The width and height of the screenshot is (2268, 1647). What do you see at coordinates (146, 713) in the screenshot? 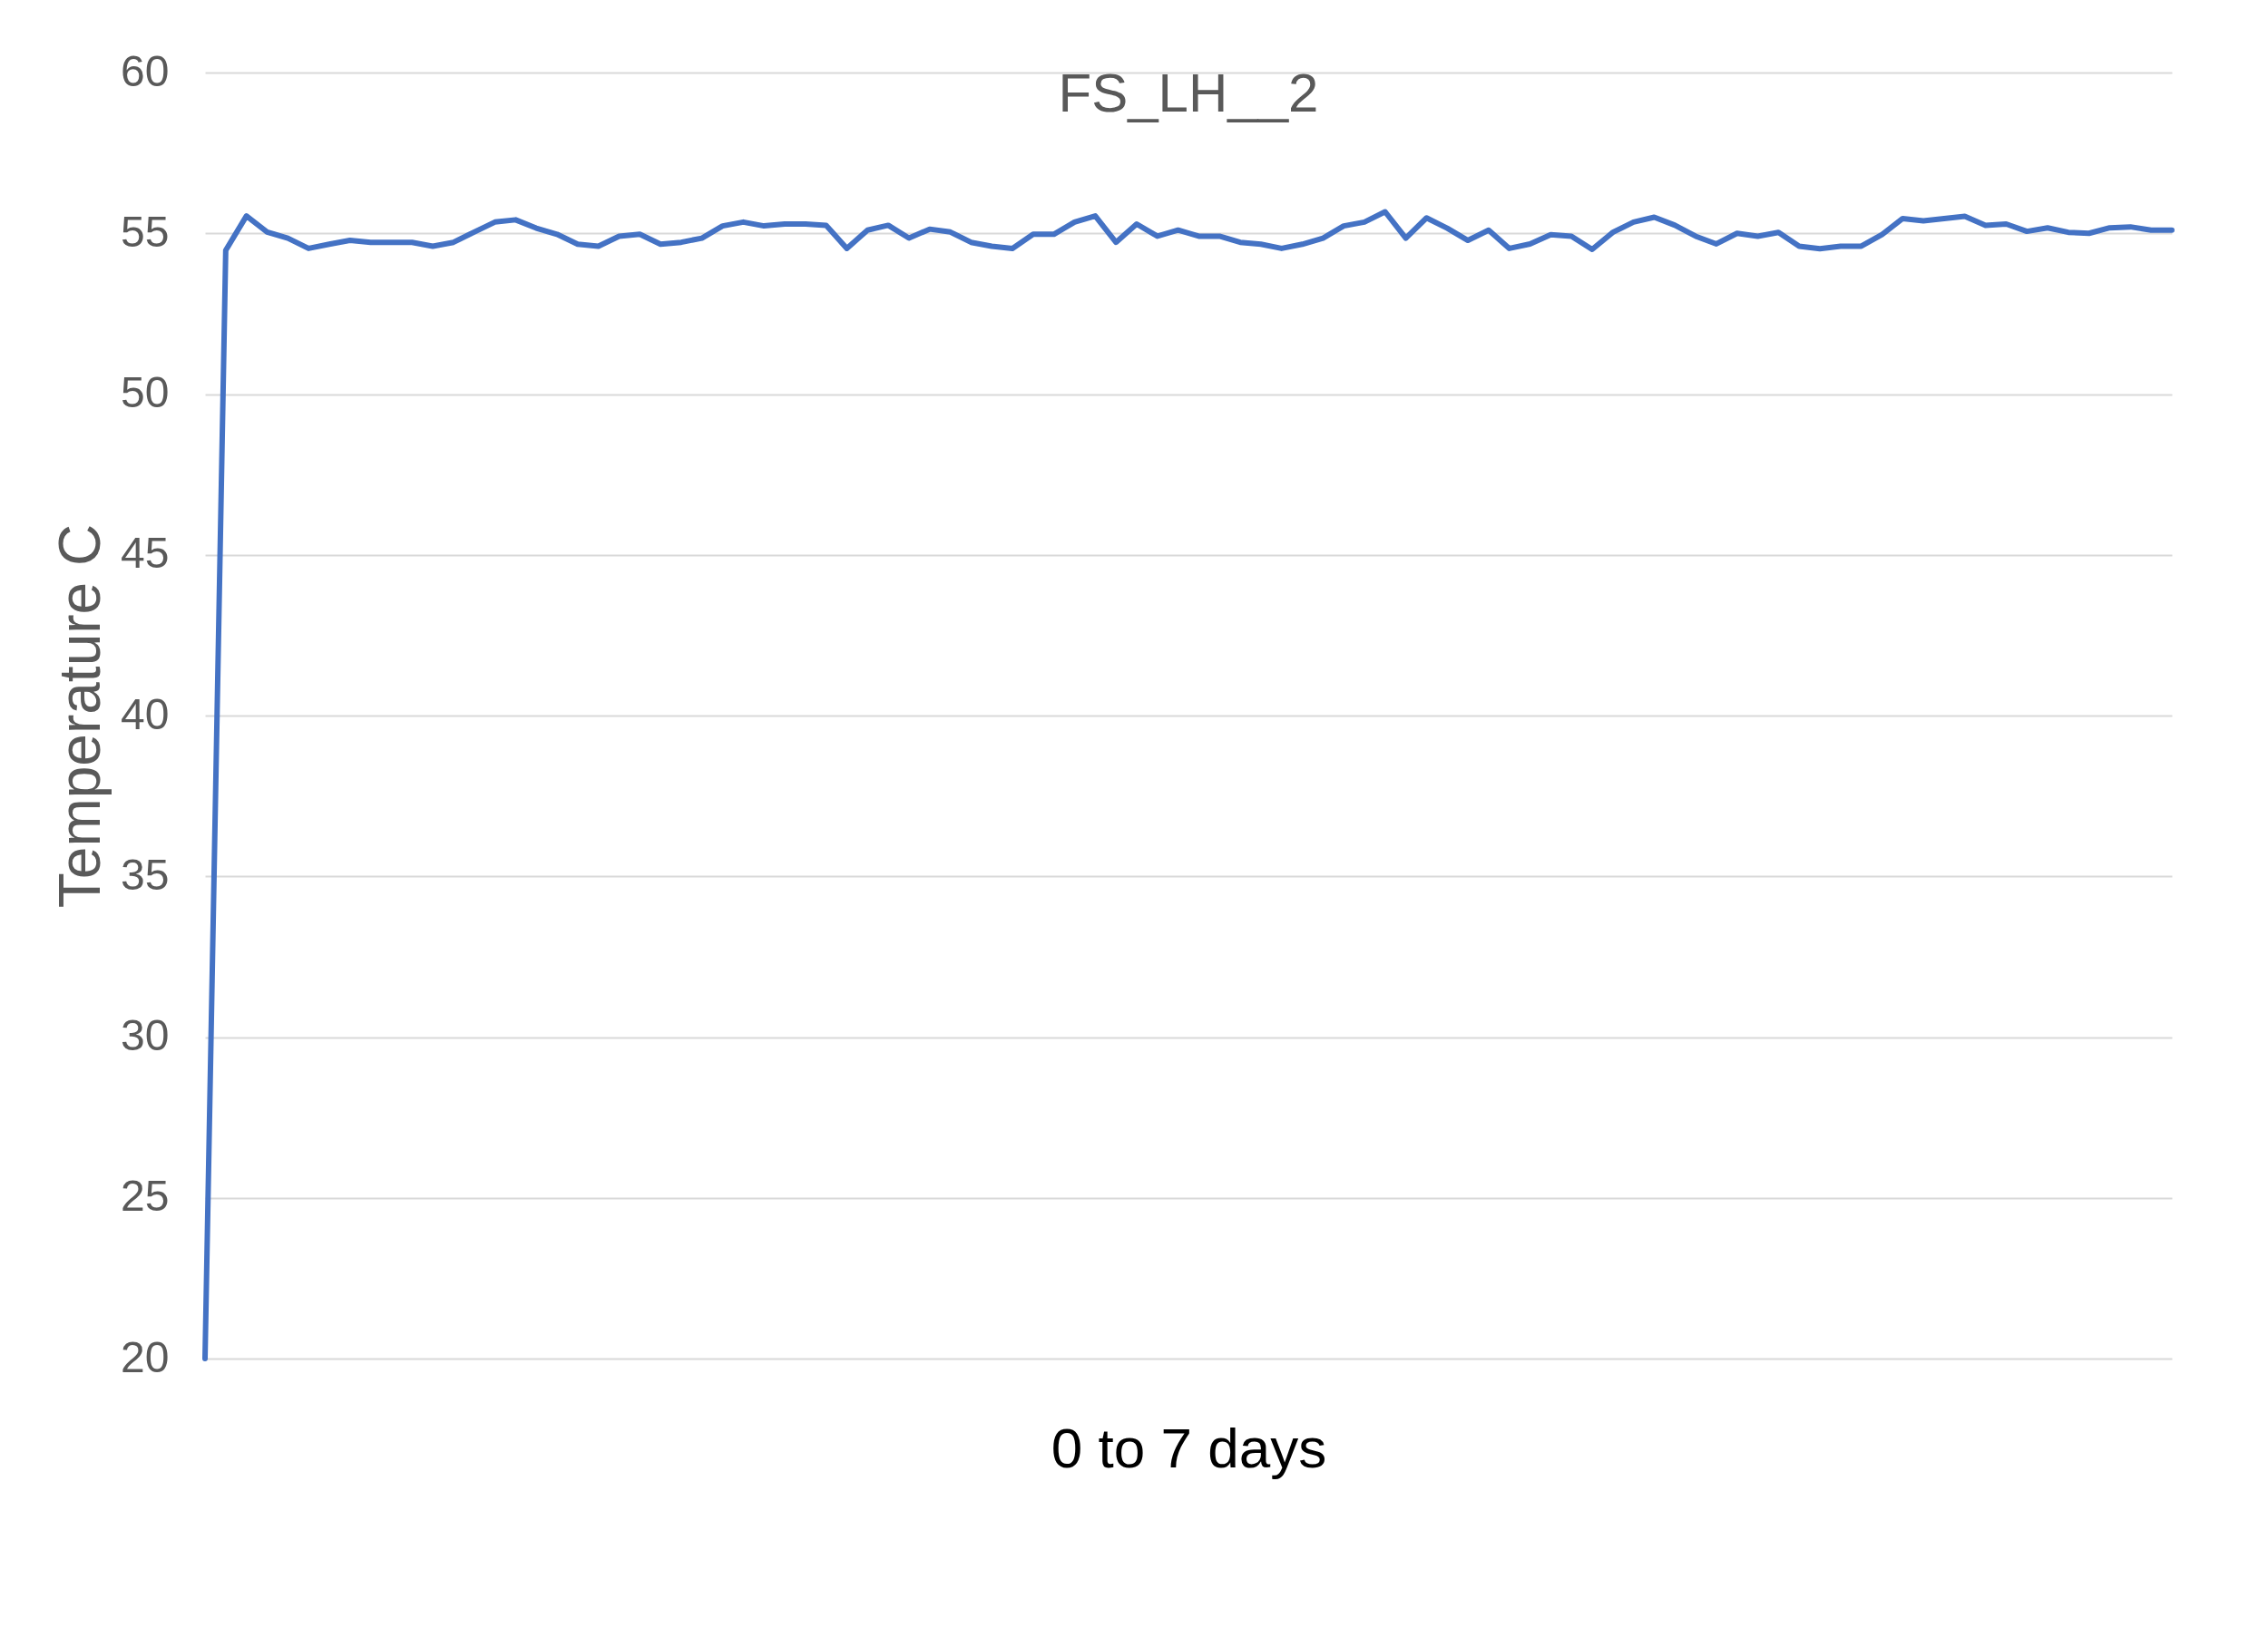
I see `y-tick-label: 40` at bounding box center [146, 713].